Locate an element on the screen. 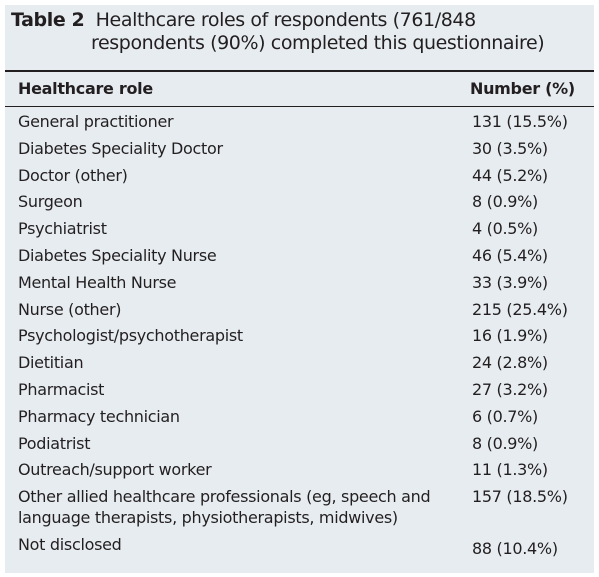  role-cell: Nurse (other) is located at coordinates (70, 309).